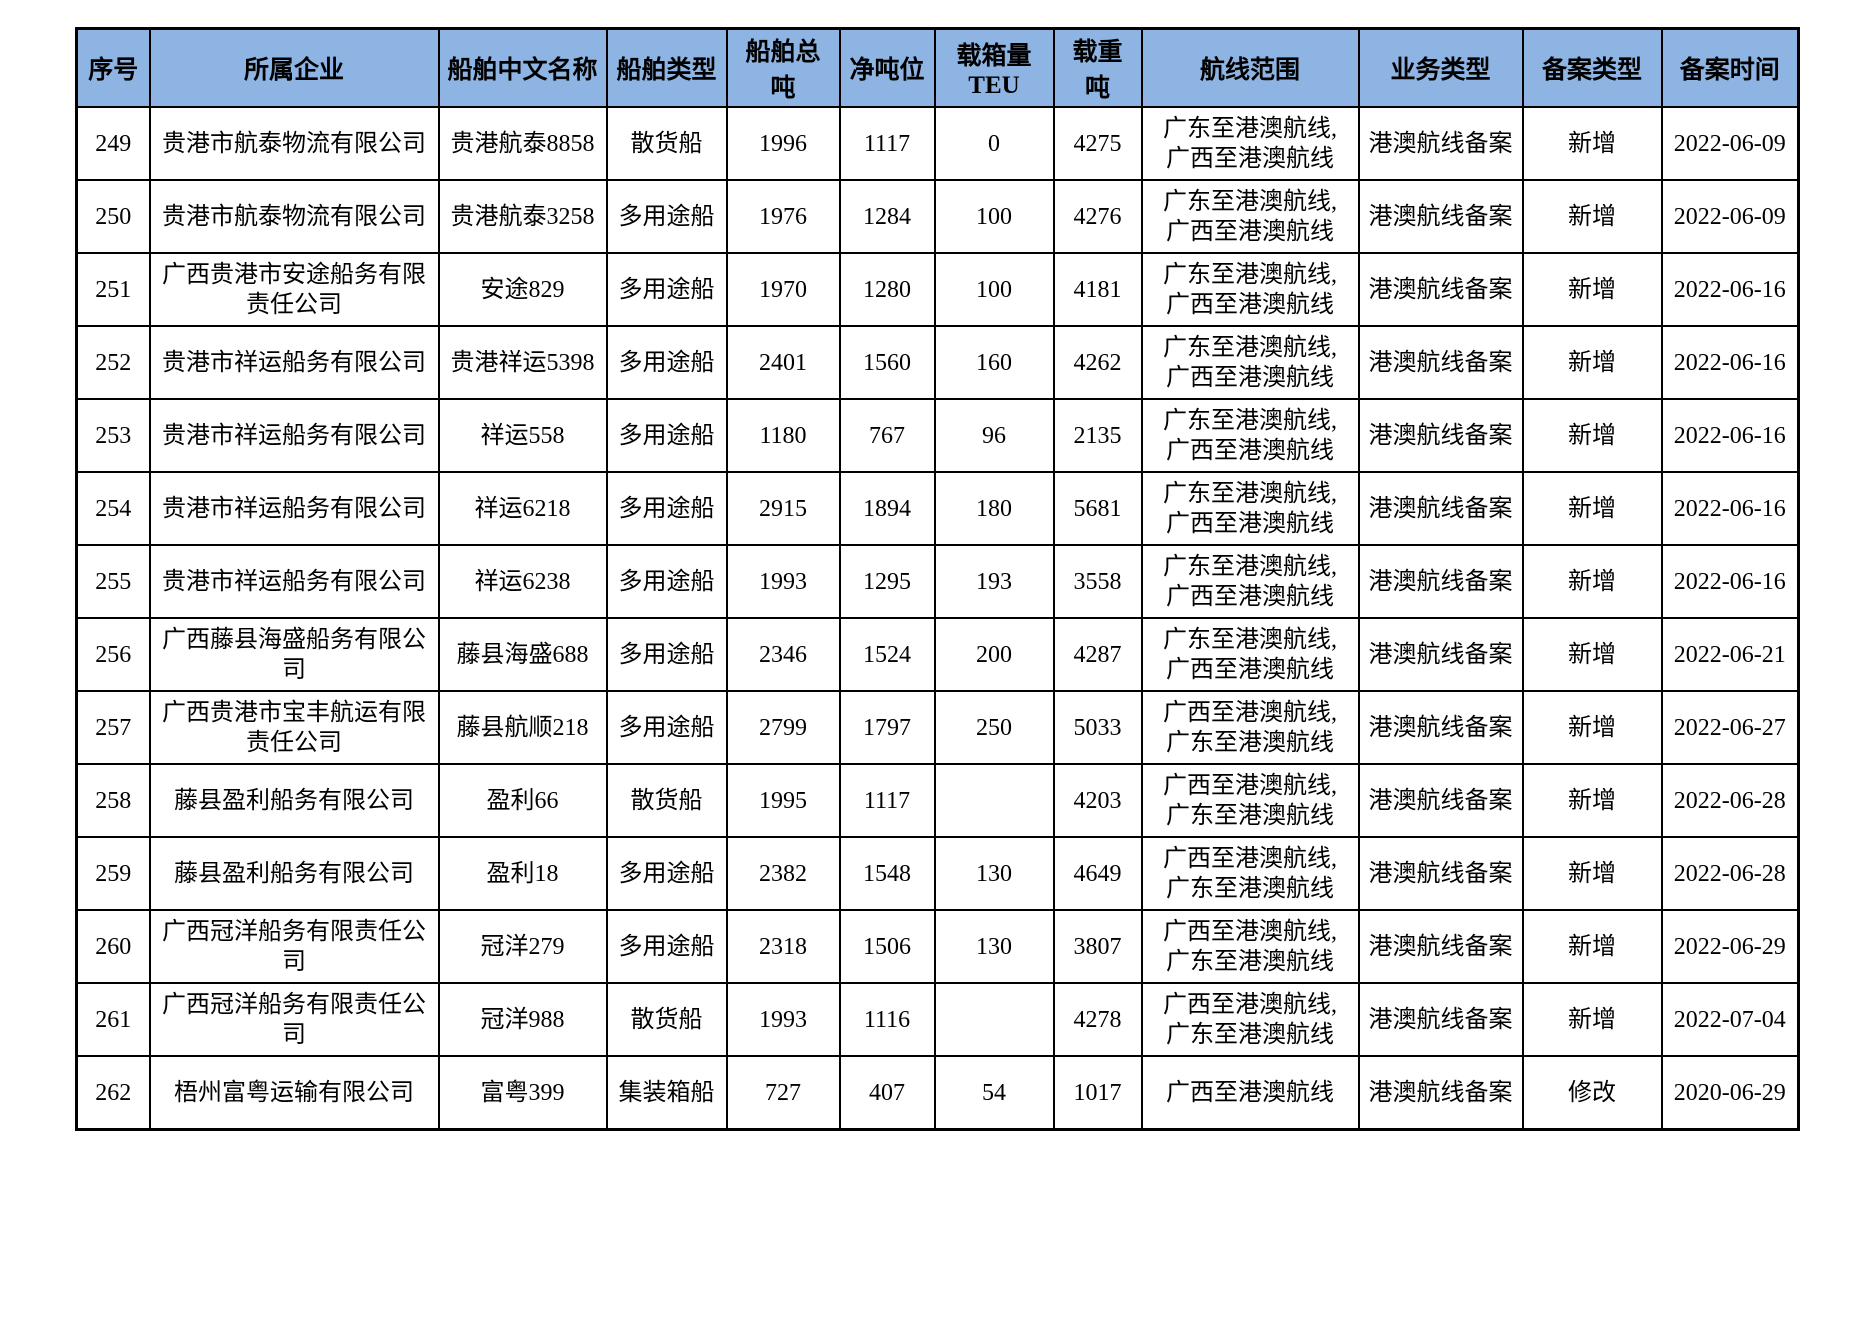  What do you see at coordinates (294, 727) in the screenshot?
I see `cell-company: 广西贵港市宝丰航运有限责任公司` at bounding box center [294, 727].